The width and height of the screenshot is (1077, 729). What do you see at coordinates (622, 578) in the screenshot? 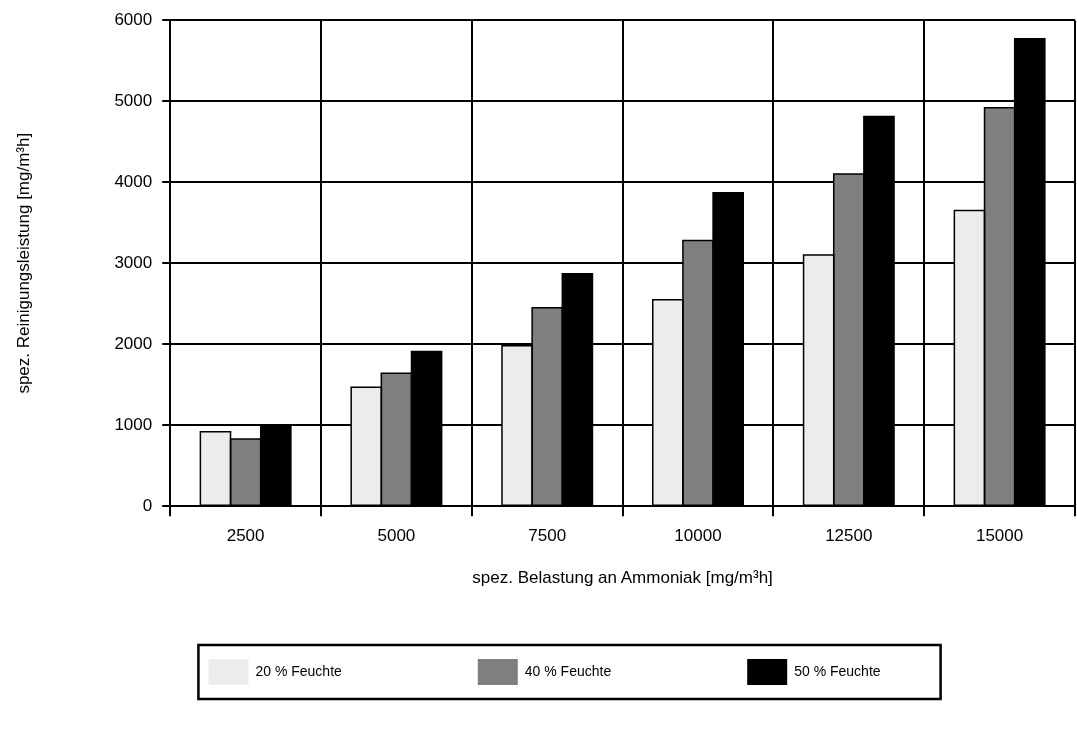
I see `x-axis-title: spez. Belastung an Ammoniak [mg/m³h]` at bounding box center [622, 578].